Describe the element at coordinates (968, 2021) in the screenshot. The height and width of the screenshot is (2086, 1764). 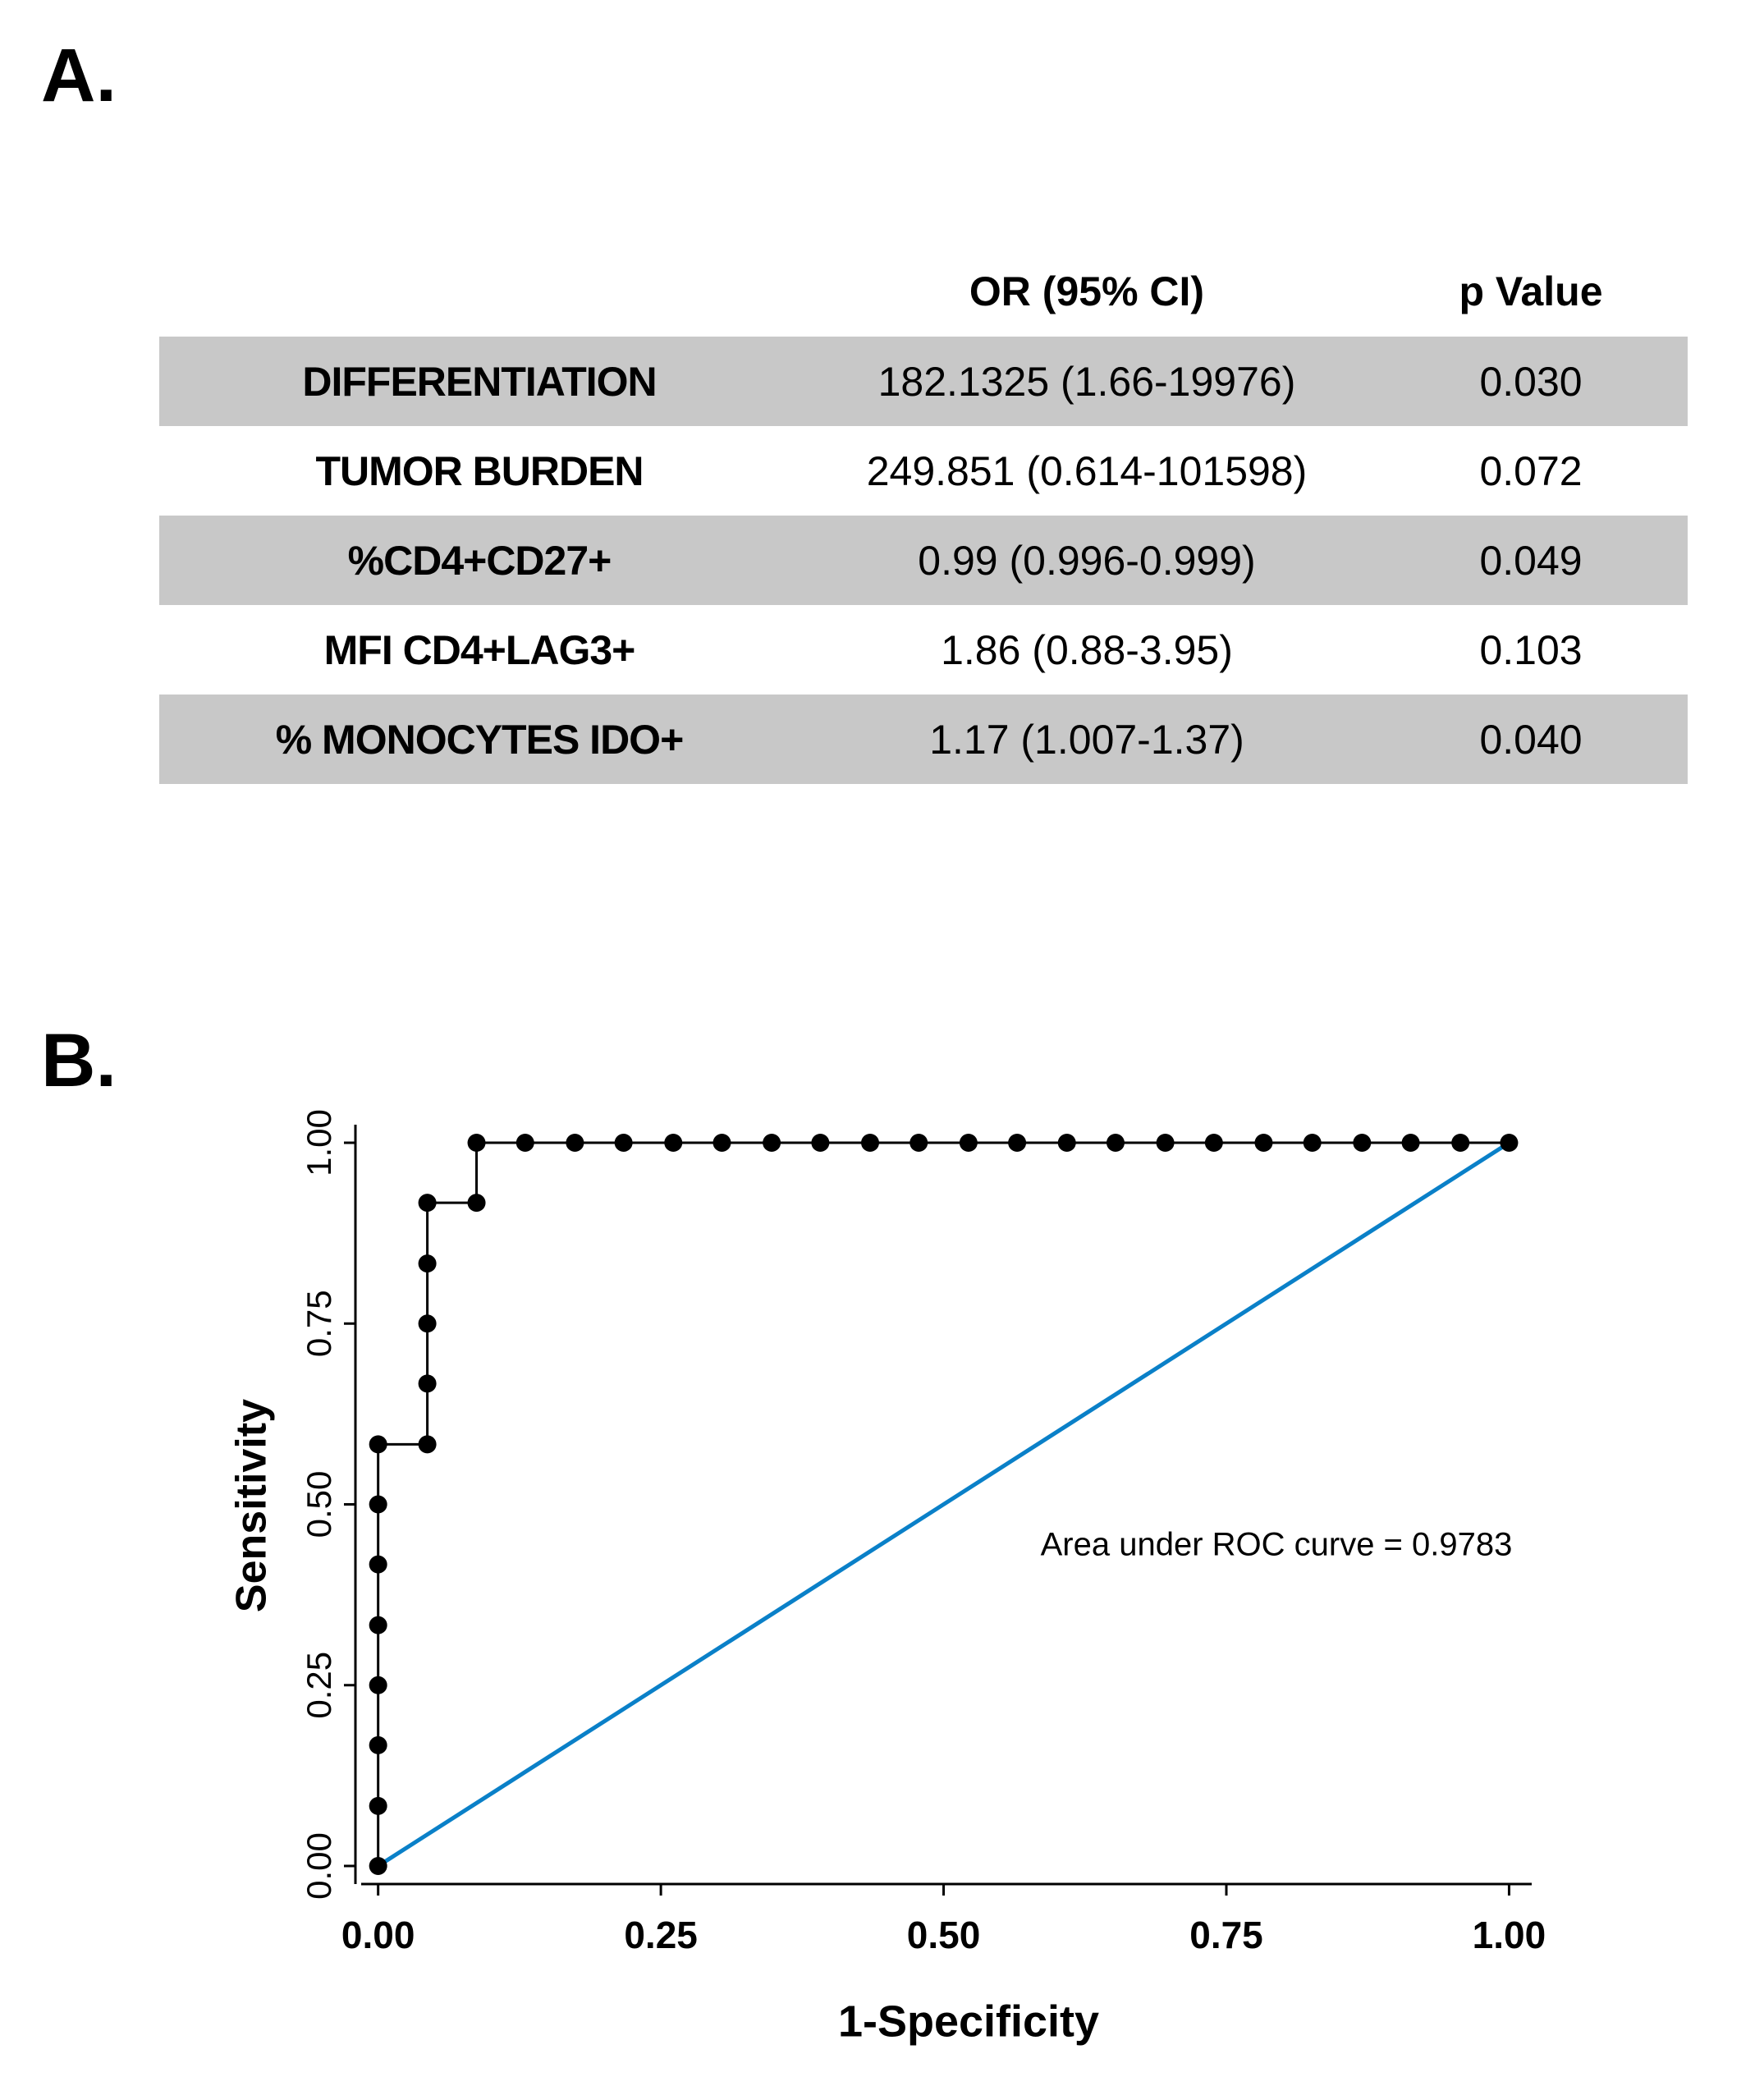
I see `x-axis-label: 1-Specificity` at that location.